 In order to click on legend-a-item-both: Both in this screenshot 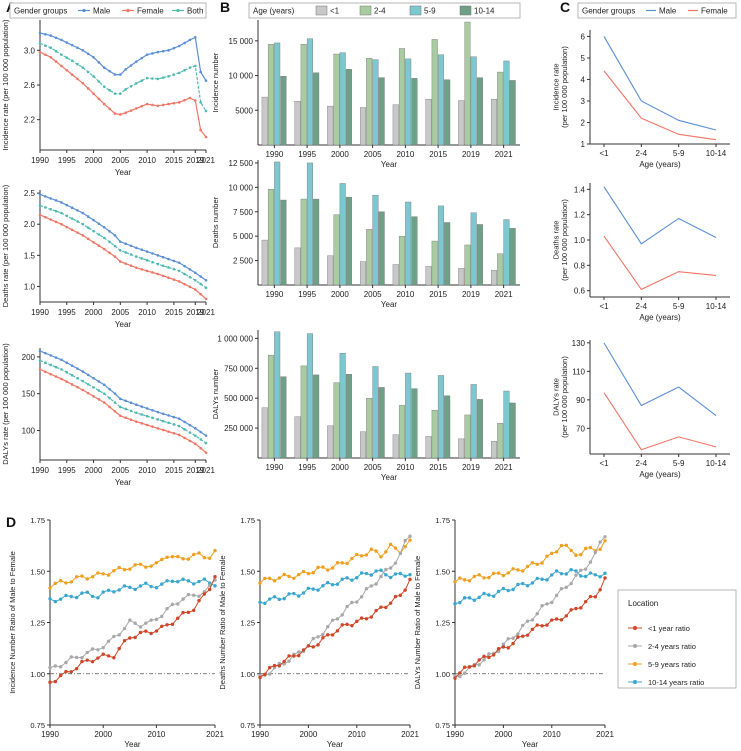, I will do `click(195, 11)`.